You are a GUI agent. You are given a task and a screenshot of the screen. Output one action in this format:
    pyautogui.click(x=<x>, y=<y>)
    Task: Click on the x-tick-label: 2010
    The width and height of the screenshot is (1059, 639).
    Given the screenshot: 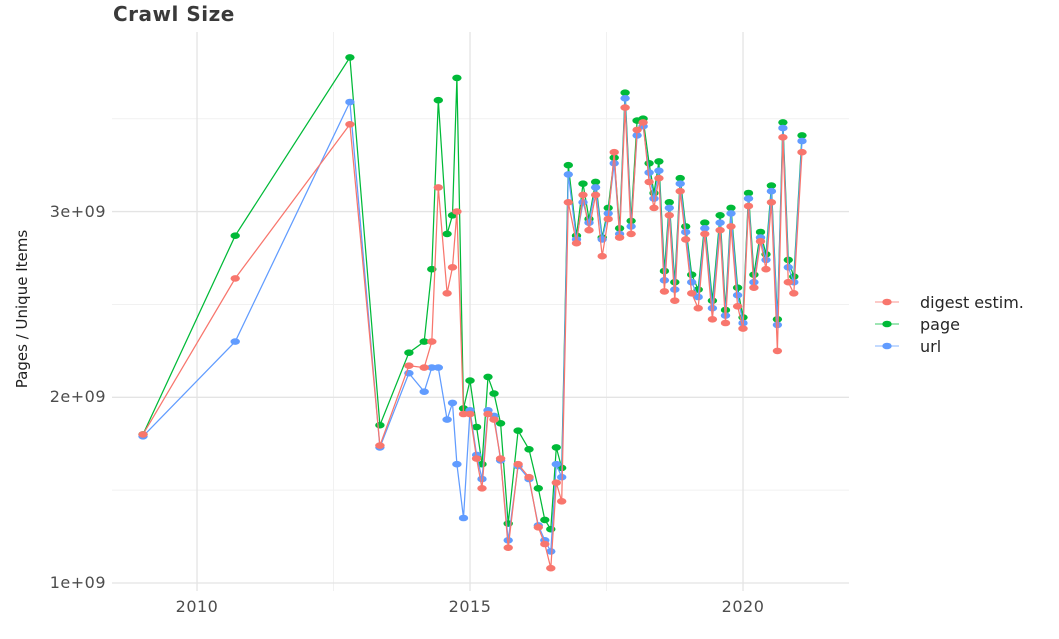 What is the action you would take?
    pyautogui.click(x=197, y=606)
    